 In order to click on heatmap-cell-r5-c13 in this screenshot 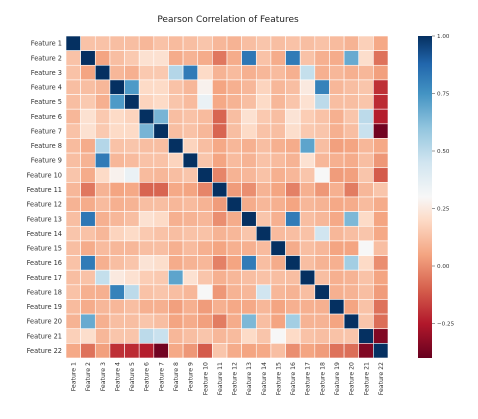, I will do `click(249, 102)`.